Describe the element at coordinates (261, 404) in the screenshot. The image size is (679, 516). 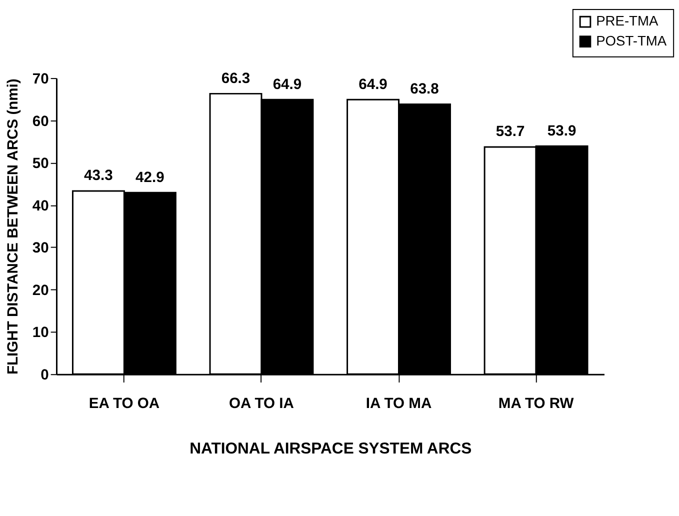
I see `x-tick-label: OA TO IA` at that location.